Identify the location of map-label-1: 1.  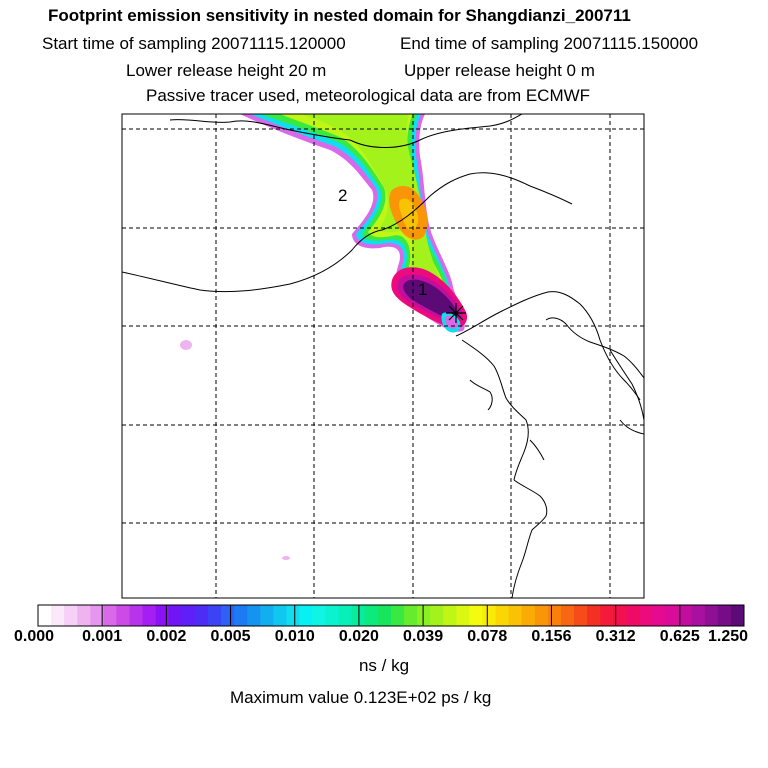
(423, 289).